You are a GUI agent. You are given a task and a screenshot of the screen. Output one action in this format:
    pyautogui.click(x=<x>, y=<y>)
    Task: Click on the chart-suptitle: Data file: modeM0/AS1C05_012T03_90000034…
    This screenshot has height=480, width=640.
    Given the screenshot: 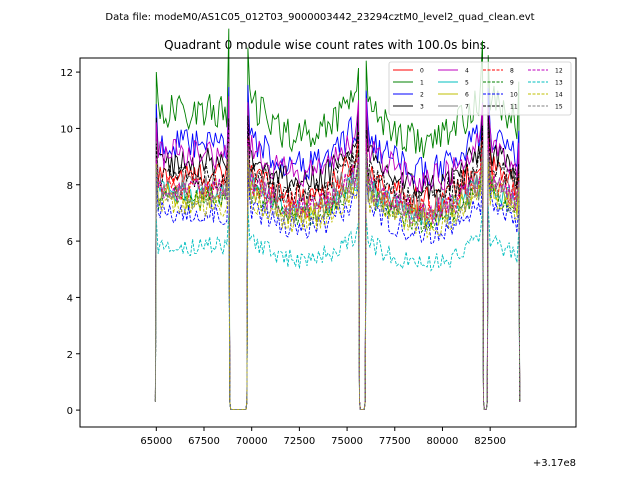 What is the action you would take?
    pyautogui.click(x=319, y=17)
    